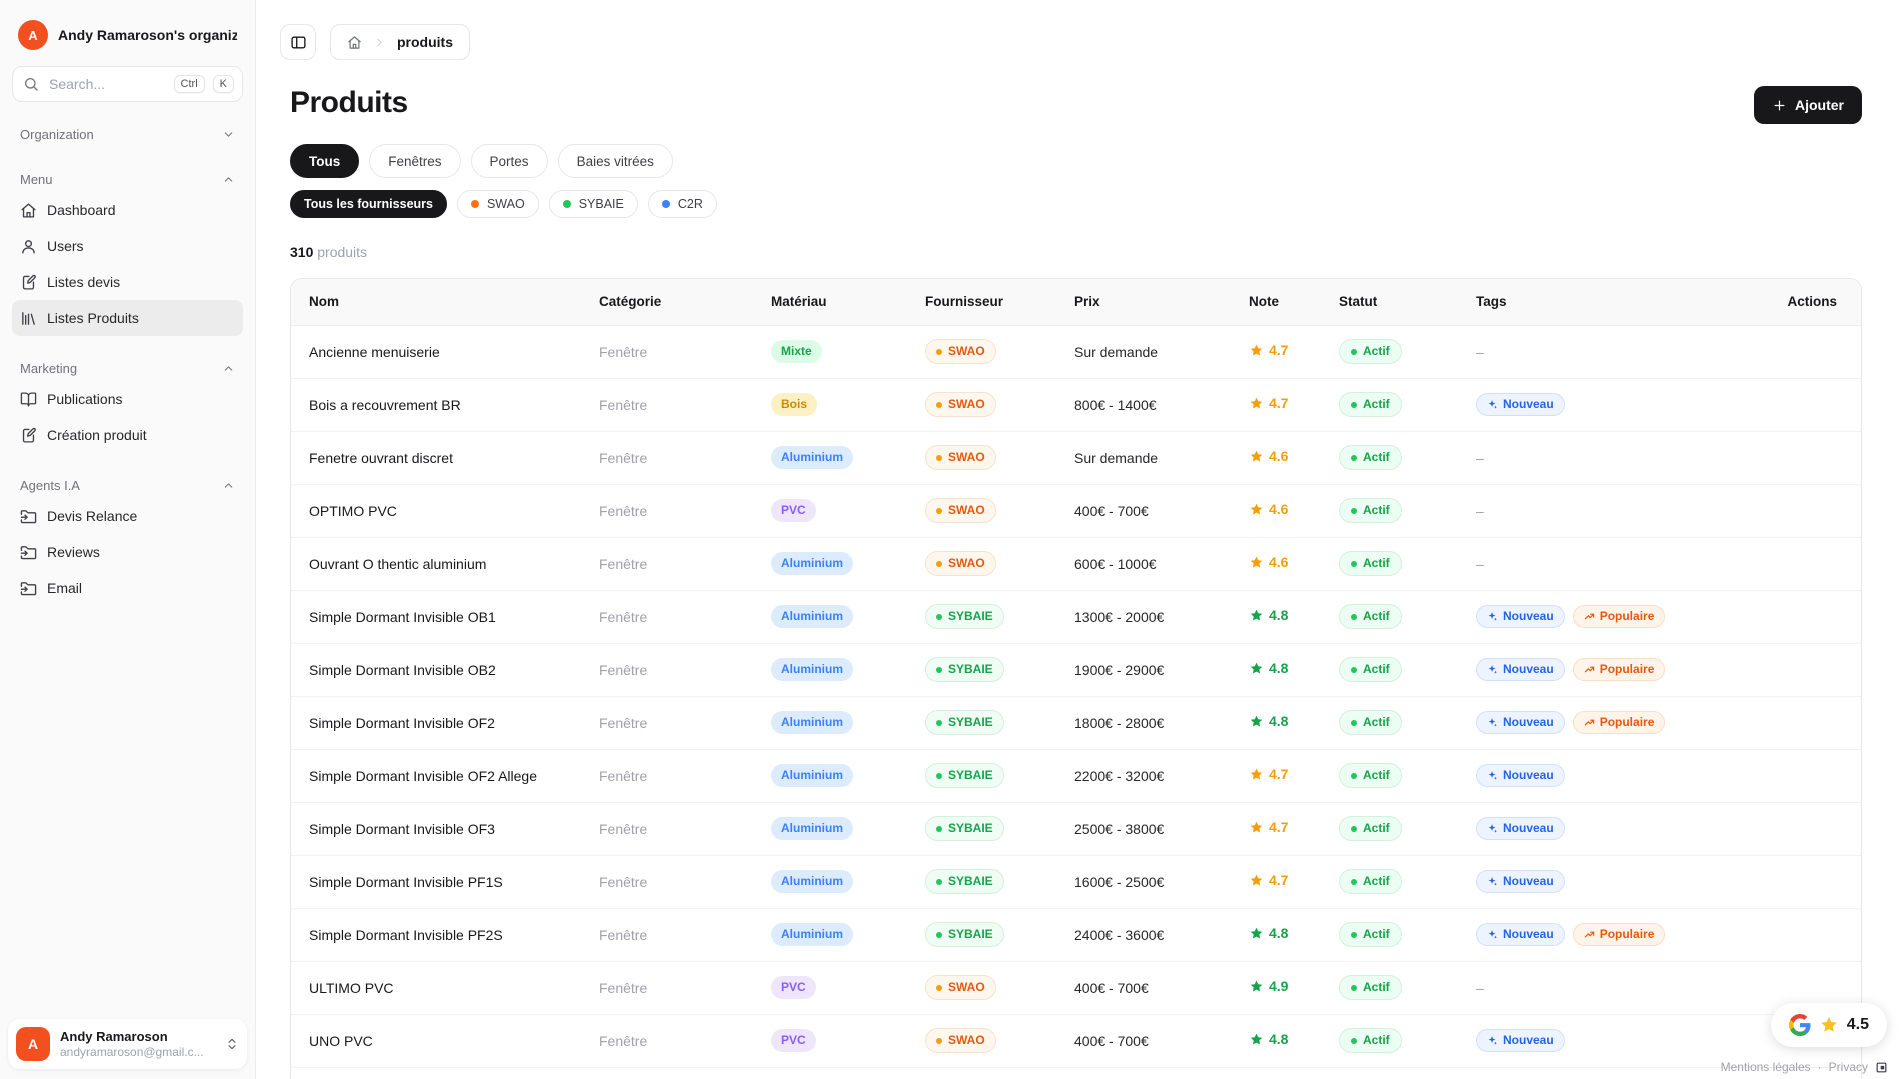 Image resolution: width=1902 pixels, height=1079 pixels. Describe the element at coordinates (298, 42) in the screenshot. I see `sidebar-toggle-button` at that location.